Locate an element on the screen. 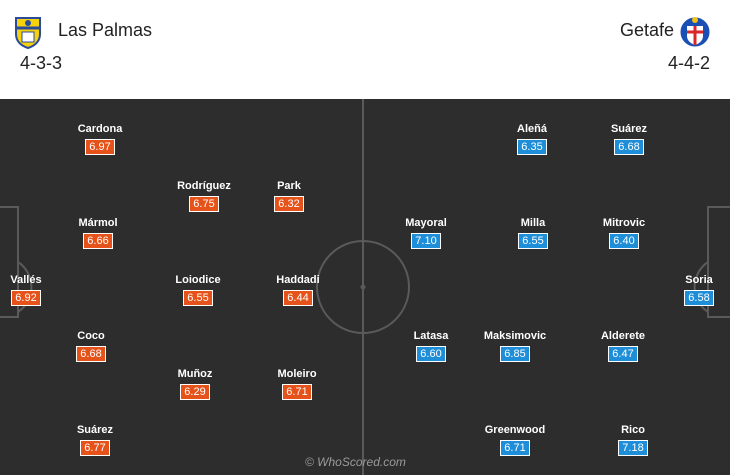 Image resolution: width=730 pixels, height=475 pixels. player-rating: 6.85 is located at coordinates (515, 354).